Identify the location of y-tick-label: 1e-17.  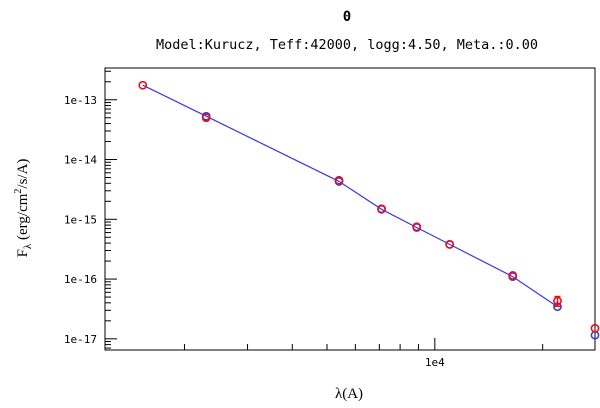
(80, 339).